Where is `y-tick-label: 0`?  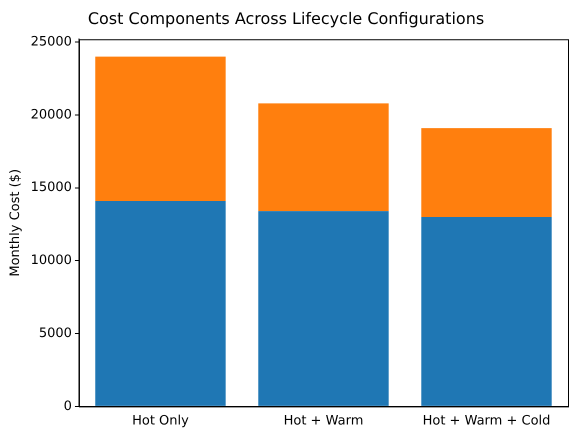
y-tick-label: 0 is located at coordinates (68, 406).